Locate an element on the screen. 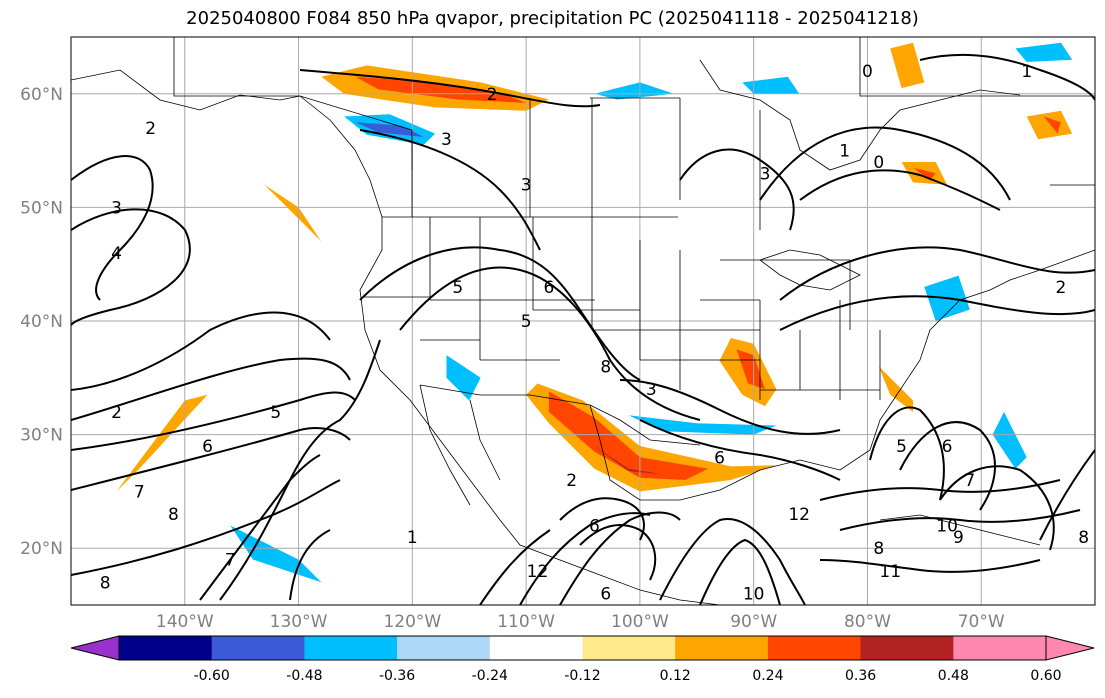 The height and width of the screenshot is (698, 1105). contour-7-east is located at coordinates (997, 508).